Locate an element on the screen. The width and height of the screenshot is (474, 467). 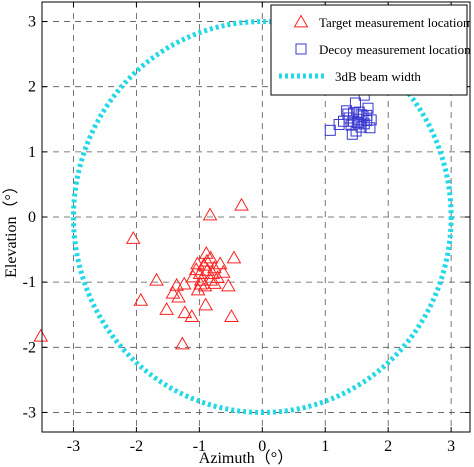
y-axis-label: Elevation（°） is located at coordinates (11, 228).